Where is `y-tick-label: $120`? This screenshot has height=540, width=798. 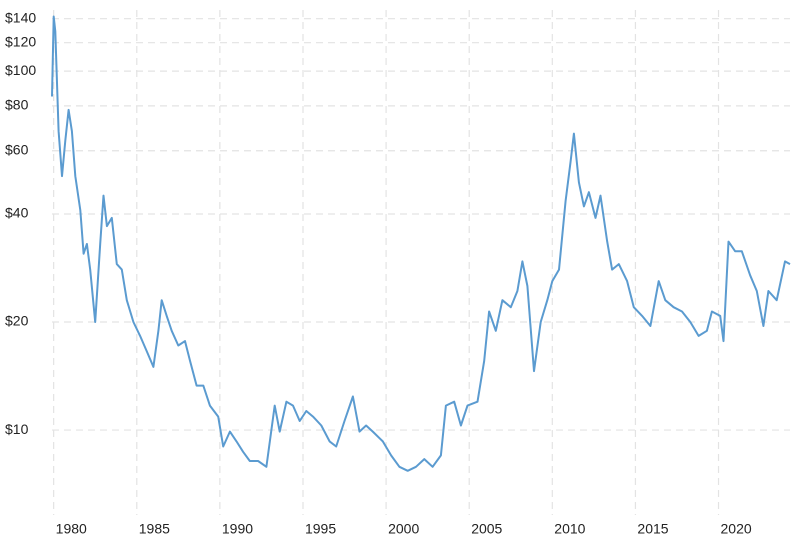 y-tick-label: $120 is located at coordinates (20, 41).